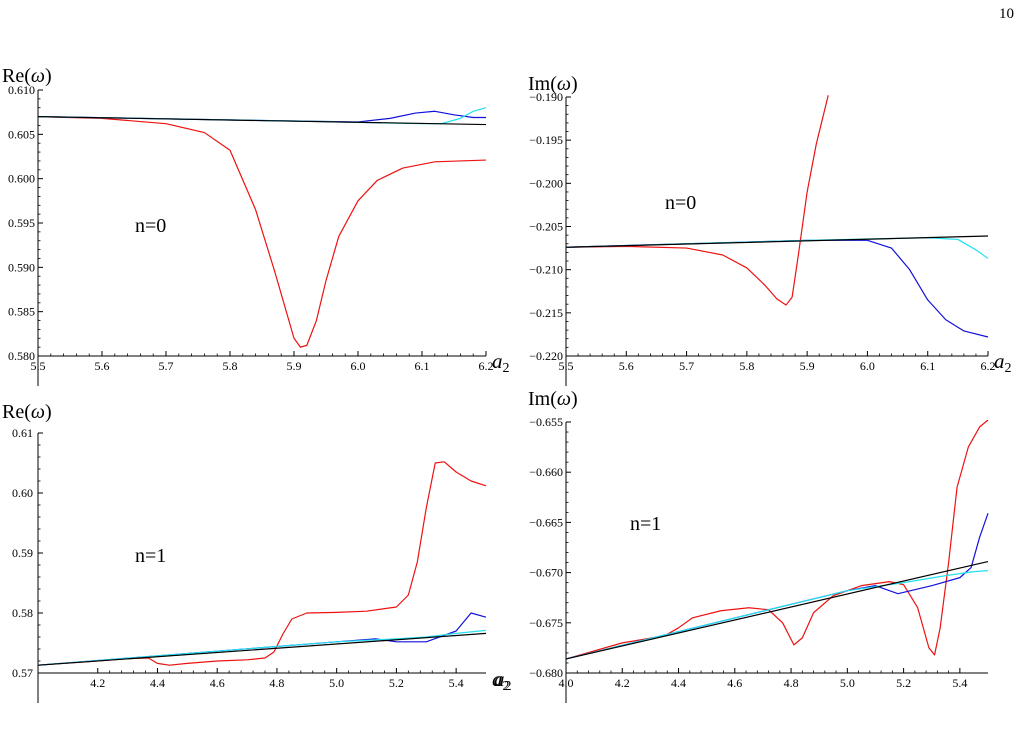 The width and height of the screenshot is (1028, 732). Describe the element at coordinates (22, 433) in the screenshot. I see `y-tick-label: 0.61` at that location.